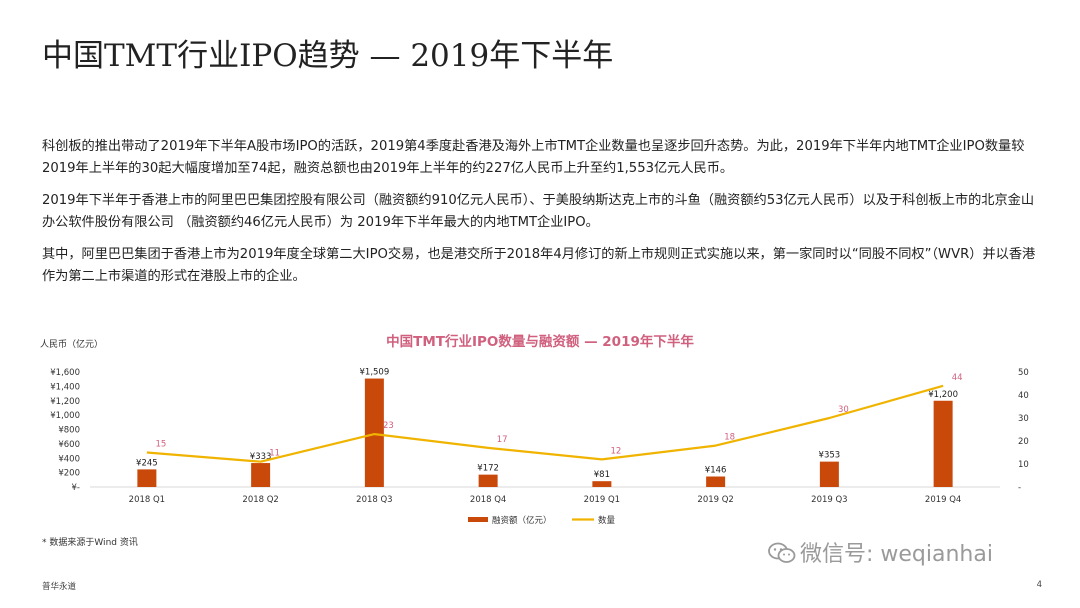 This screenshot has width=1080, height=608. I want to click on line-value-label: 18, so click(729, 438).